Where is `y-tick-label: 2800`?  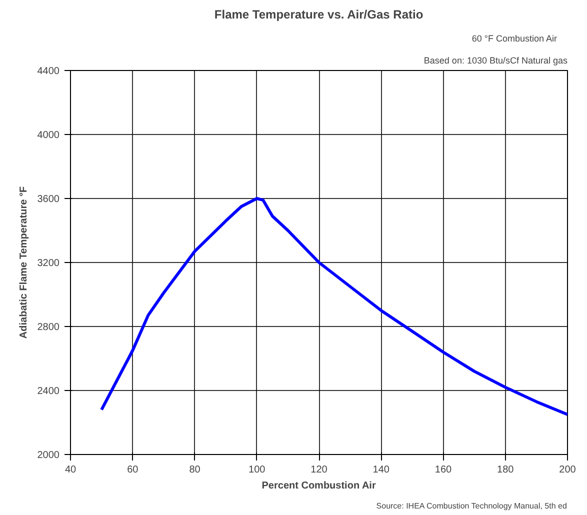 y-tick-label: 2800 is located at coordinates (48, 327).